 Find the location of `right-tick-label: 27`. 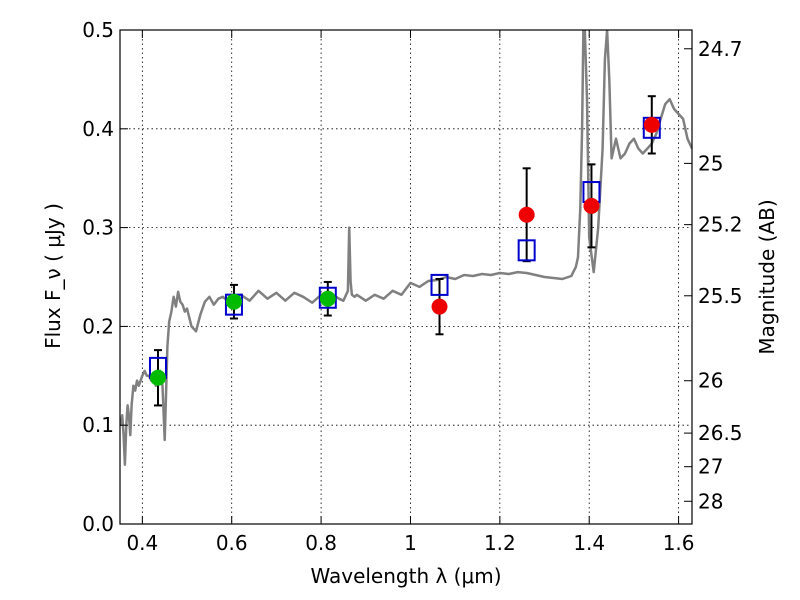

right-tick-label: 27 is located at coordinates (710, 467).